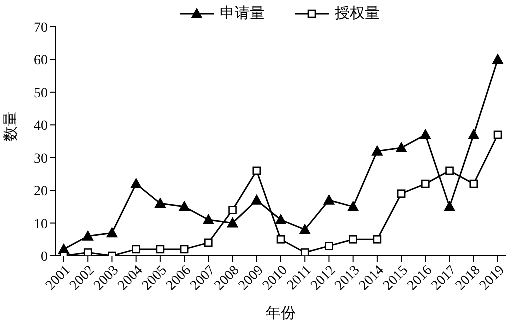 This screenshot has width=522, height=327. I want to click on y-axis-title: 数量, so click(11, 127).